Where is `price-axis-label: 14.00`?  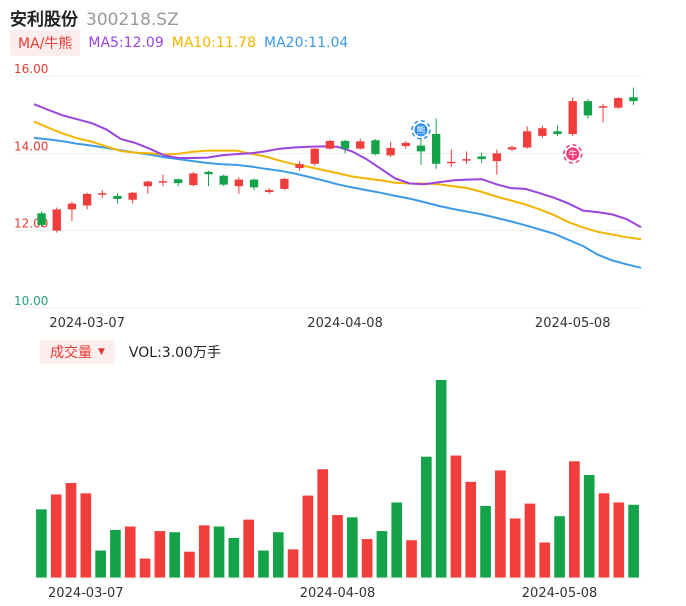 price-axis-label: 14.00 is located at coordinates (31, 146).